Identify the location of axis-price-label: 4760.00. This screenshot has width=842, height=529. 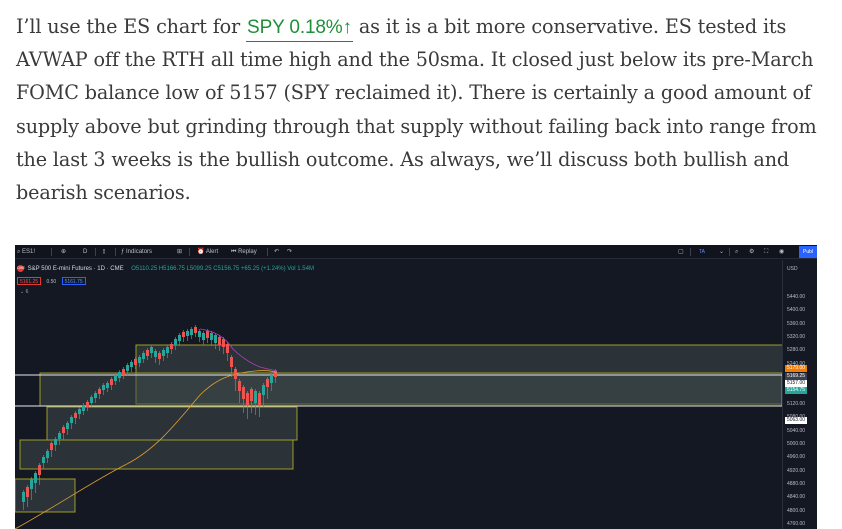
(796, 523).